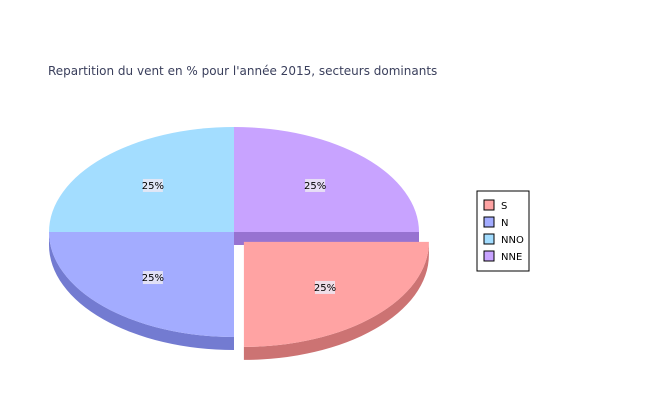 Image resolution: width=650 pixels, height=405 pixels. I want to click on legend: SN NNO NNE, so click(503, 231).